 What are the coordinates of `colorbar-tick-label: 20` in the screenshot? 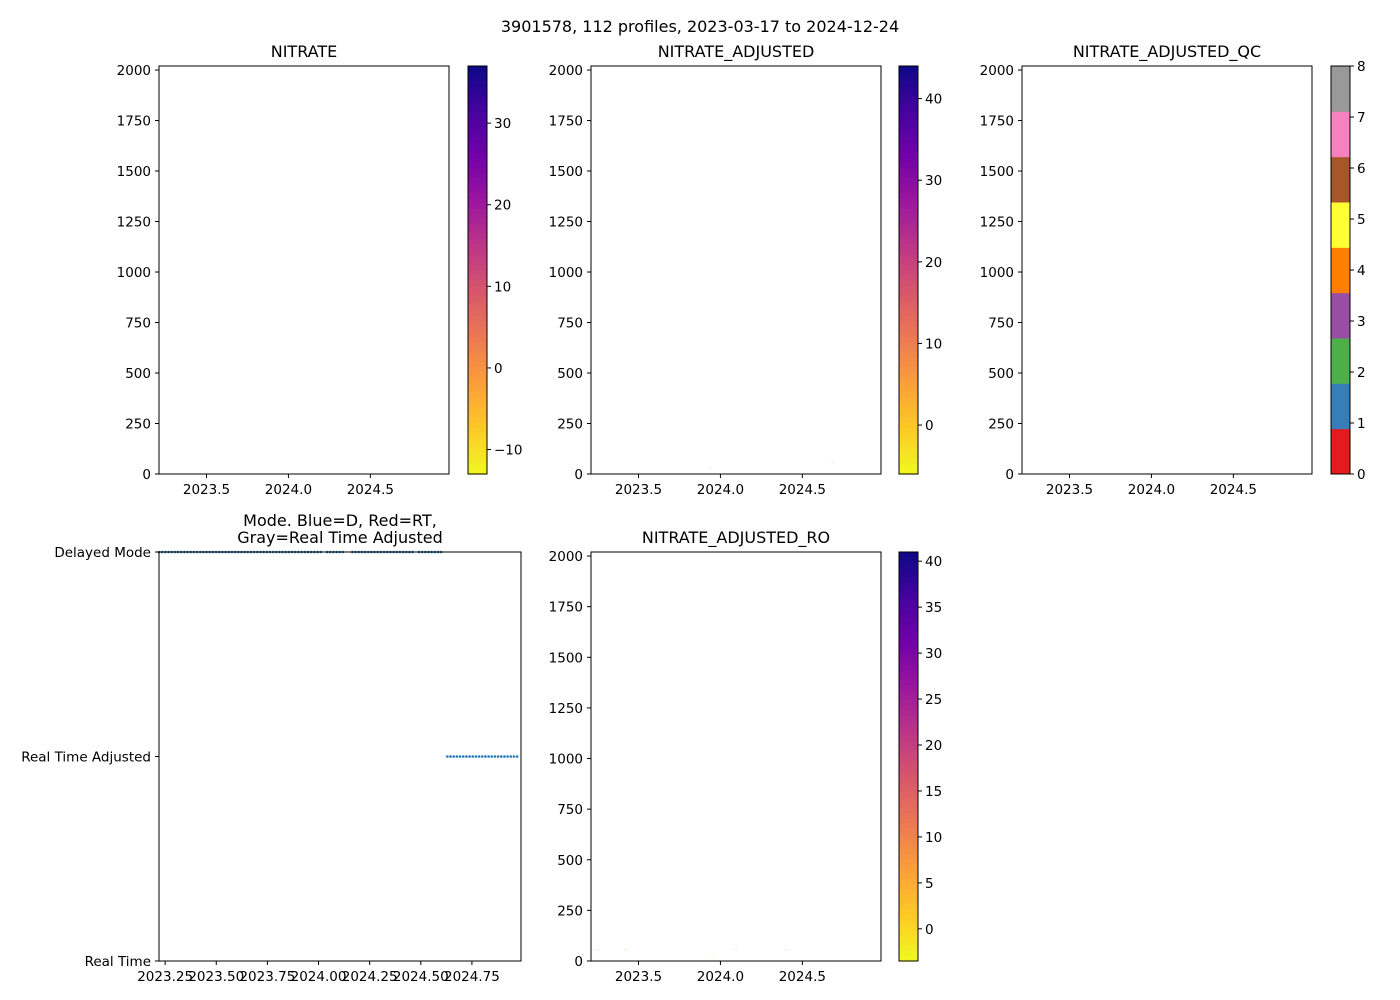 It's located at (502, 206).